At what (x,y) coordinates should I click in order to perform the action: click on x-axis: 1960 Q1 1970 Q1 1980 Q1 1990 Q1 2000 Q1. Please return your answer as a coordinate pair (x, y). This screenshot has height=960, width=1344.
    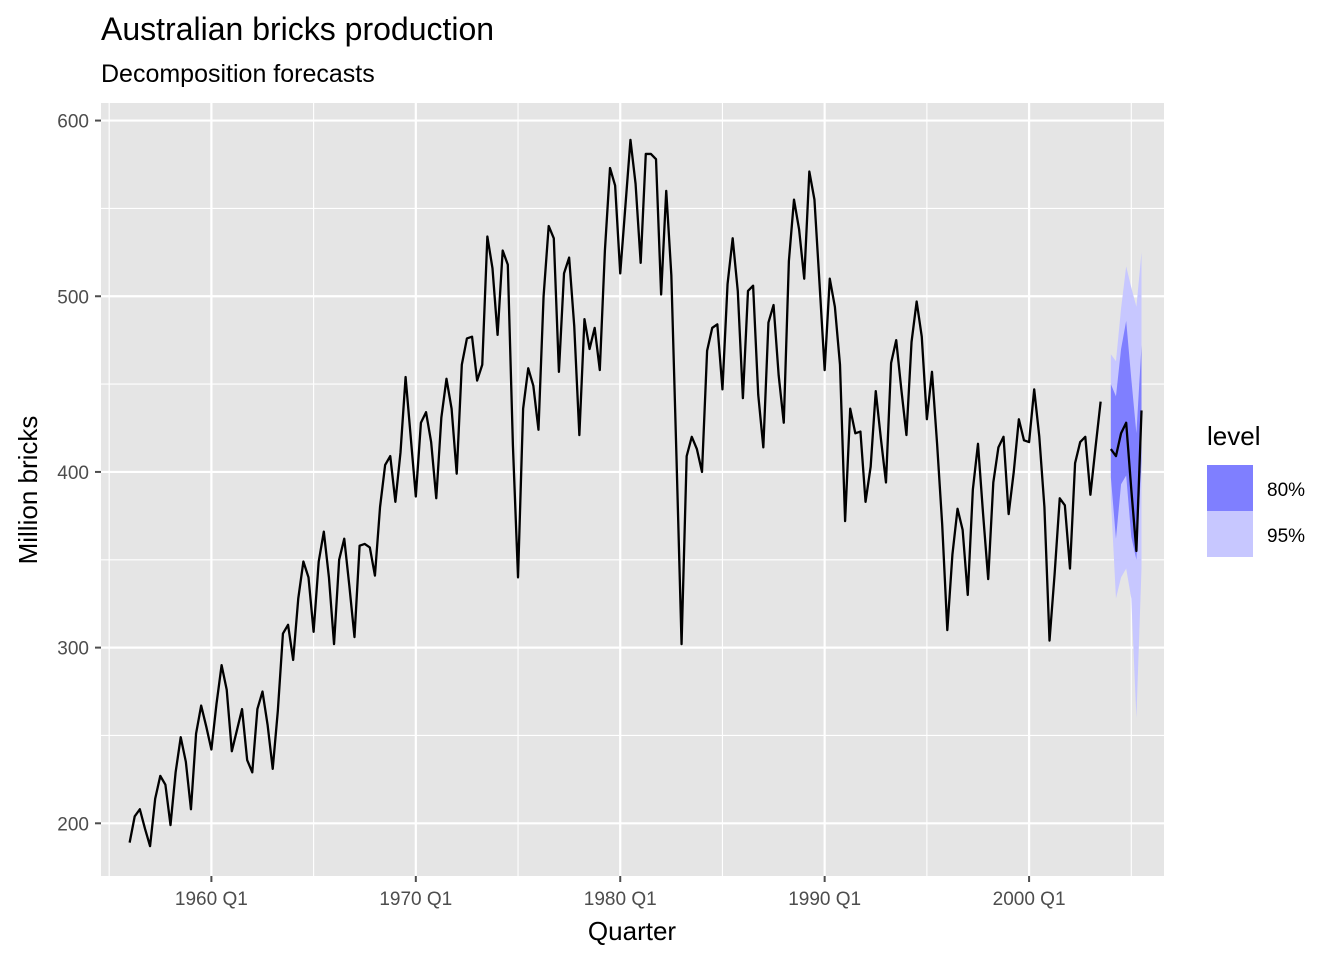
    Looking at the image, I should click on (620, 893).